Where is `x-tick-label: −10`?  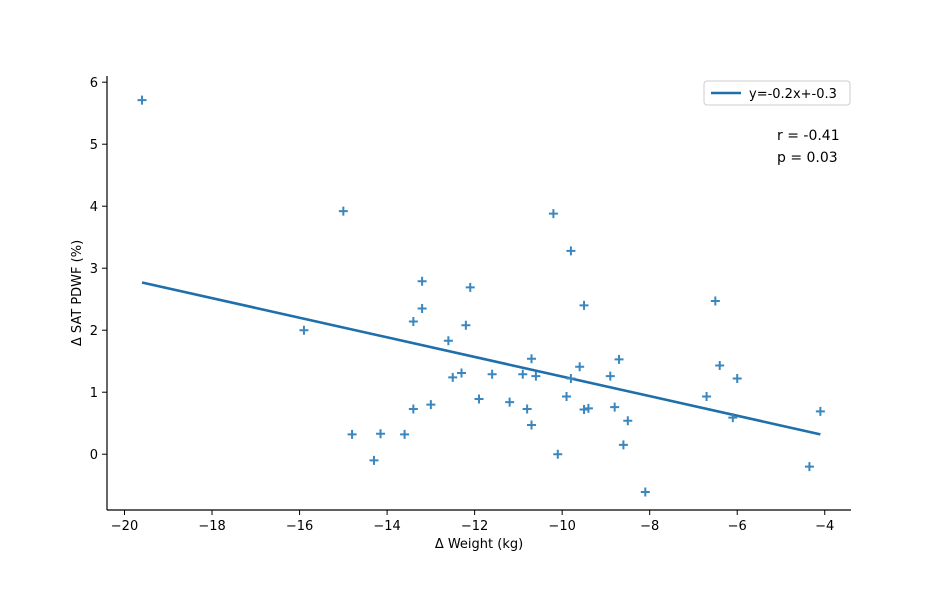 x-tick-label: −10 is located at coordinates (561, 526).